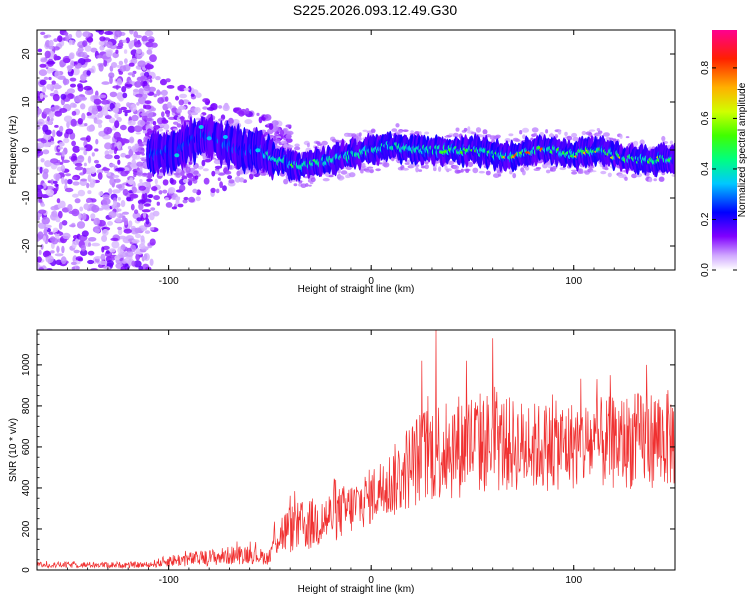 Image resolution: width=750 pixels, height=600 pixels. I want to click on y-tick-label: 20, so click(26, 54).